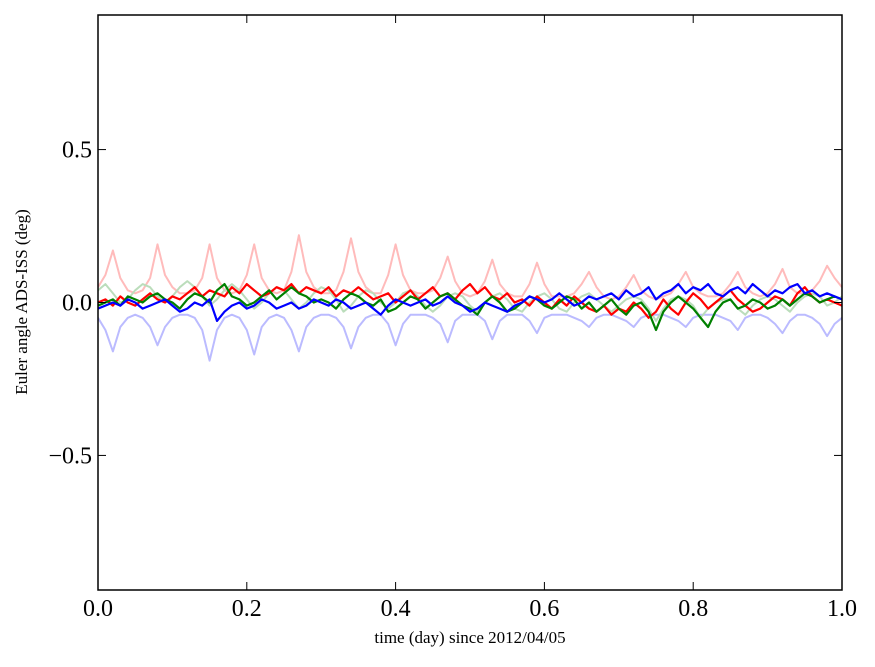 This screenshot has height=667, width=875. Describe the element at coordinates (98, 609) in the screenshot. I see `x-tick-label: 0.0` at that location.